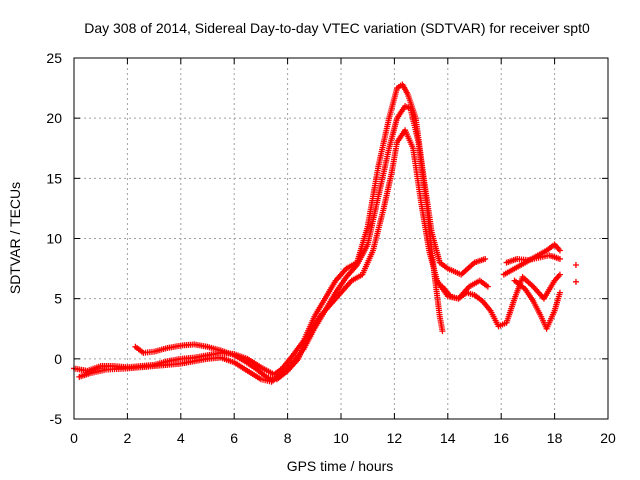 This screenshot has height=480, width=640. Describe the element at coordinates (54, 118) in the screenshot. I see `y-tick-label: 20` at that location.